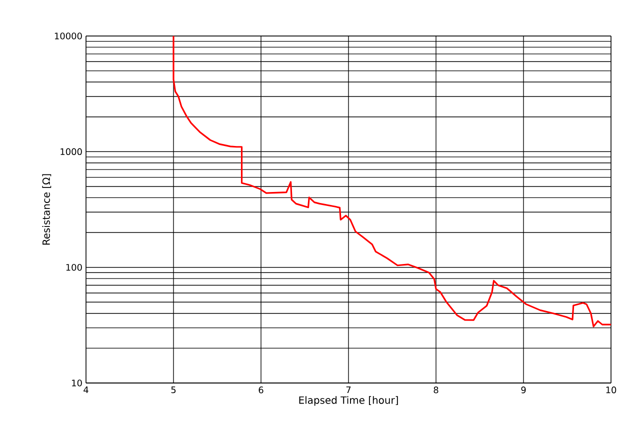  I want to click on x-tick-label: 4, so click(86, 390).